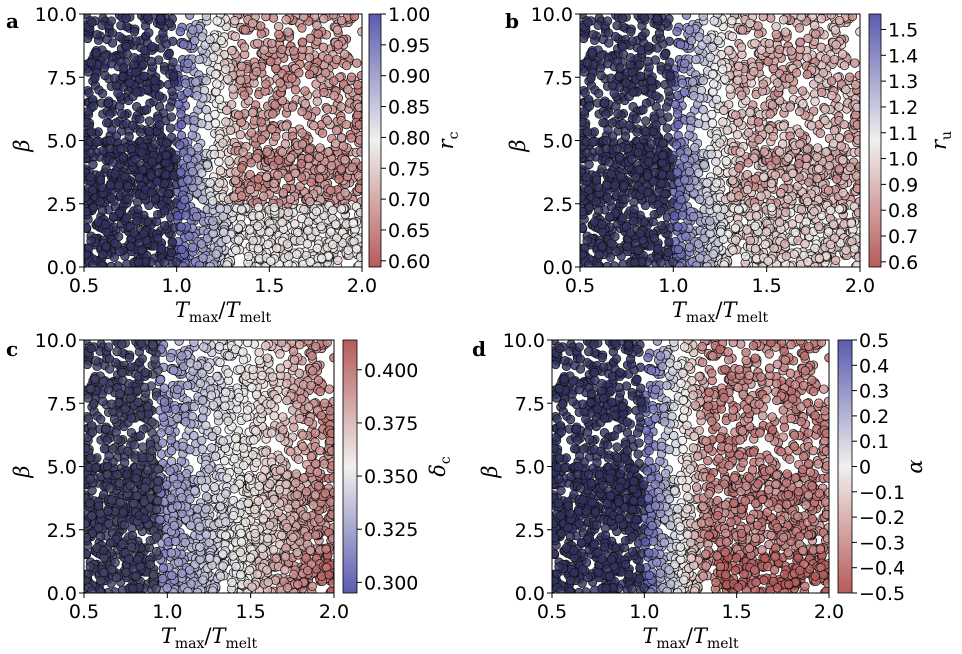 This screenshot has height=654, width=962. What do you see at coordinates (409, 15) in the screenshot?
I see `colorbar-tick-label: 1.00` at bounding box center [409, 15].